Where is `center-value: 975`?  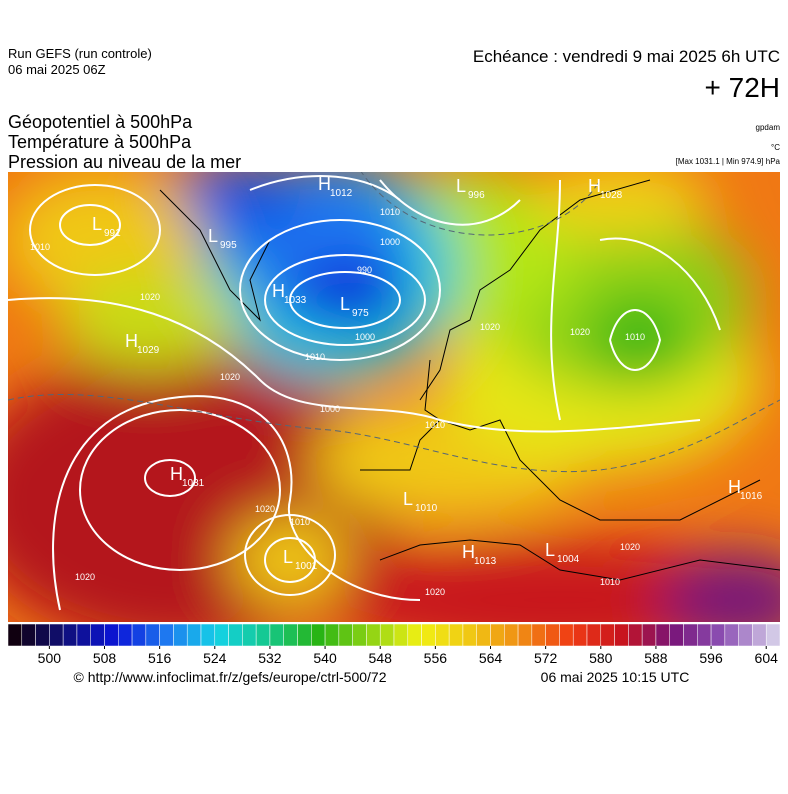
center-value: 975 is located at coordinates (360, 313).